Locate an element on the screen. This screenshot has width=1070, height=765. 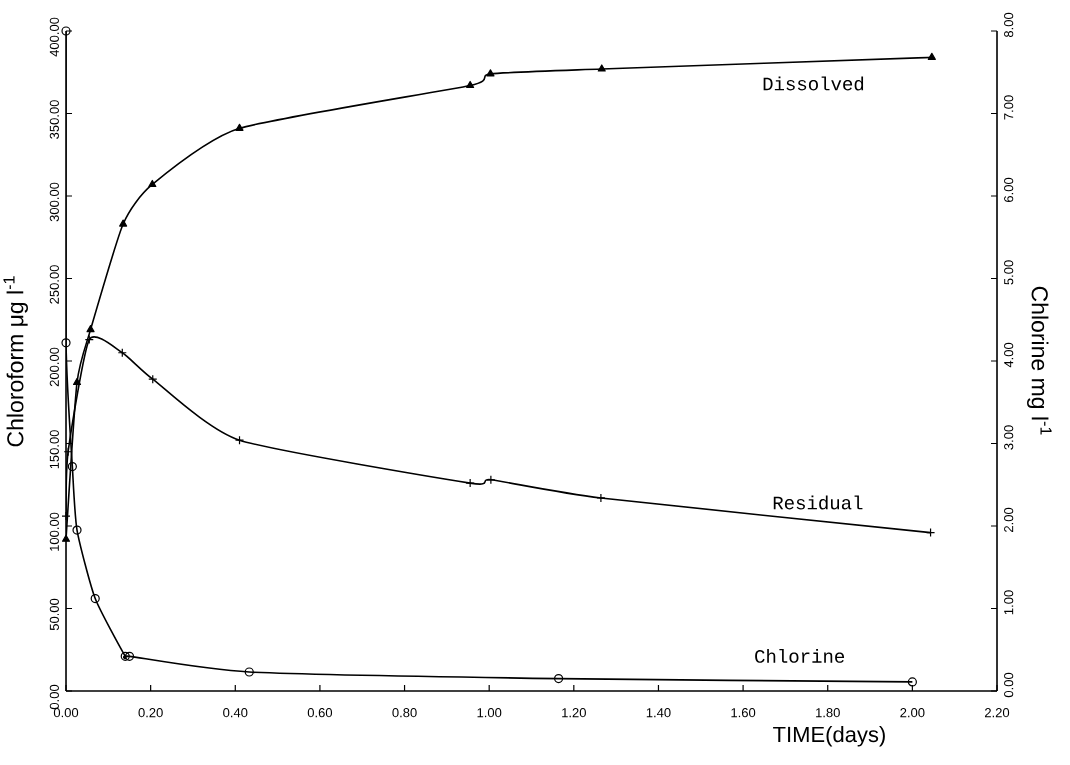
x-tick-label: 2.20 is located at coordinates (997, 713).